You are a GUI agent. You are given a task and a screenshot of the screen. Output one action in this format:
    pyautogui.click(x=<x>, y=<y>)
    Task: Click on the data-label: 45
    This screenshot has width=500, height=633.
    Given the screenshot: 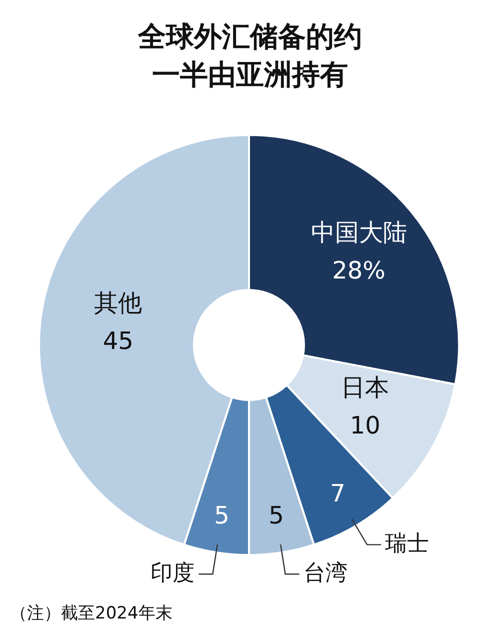 What is the action you would take?
    pyautogui.click(x=118, y=340)
    